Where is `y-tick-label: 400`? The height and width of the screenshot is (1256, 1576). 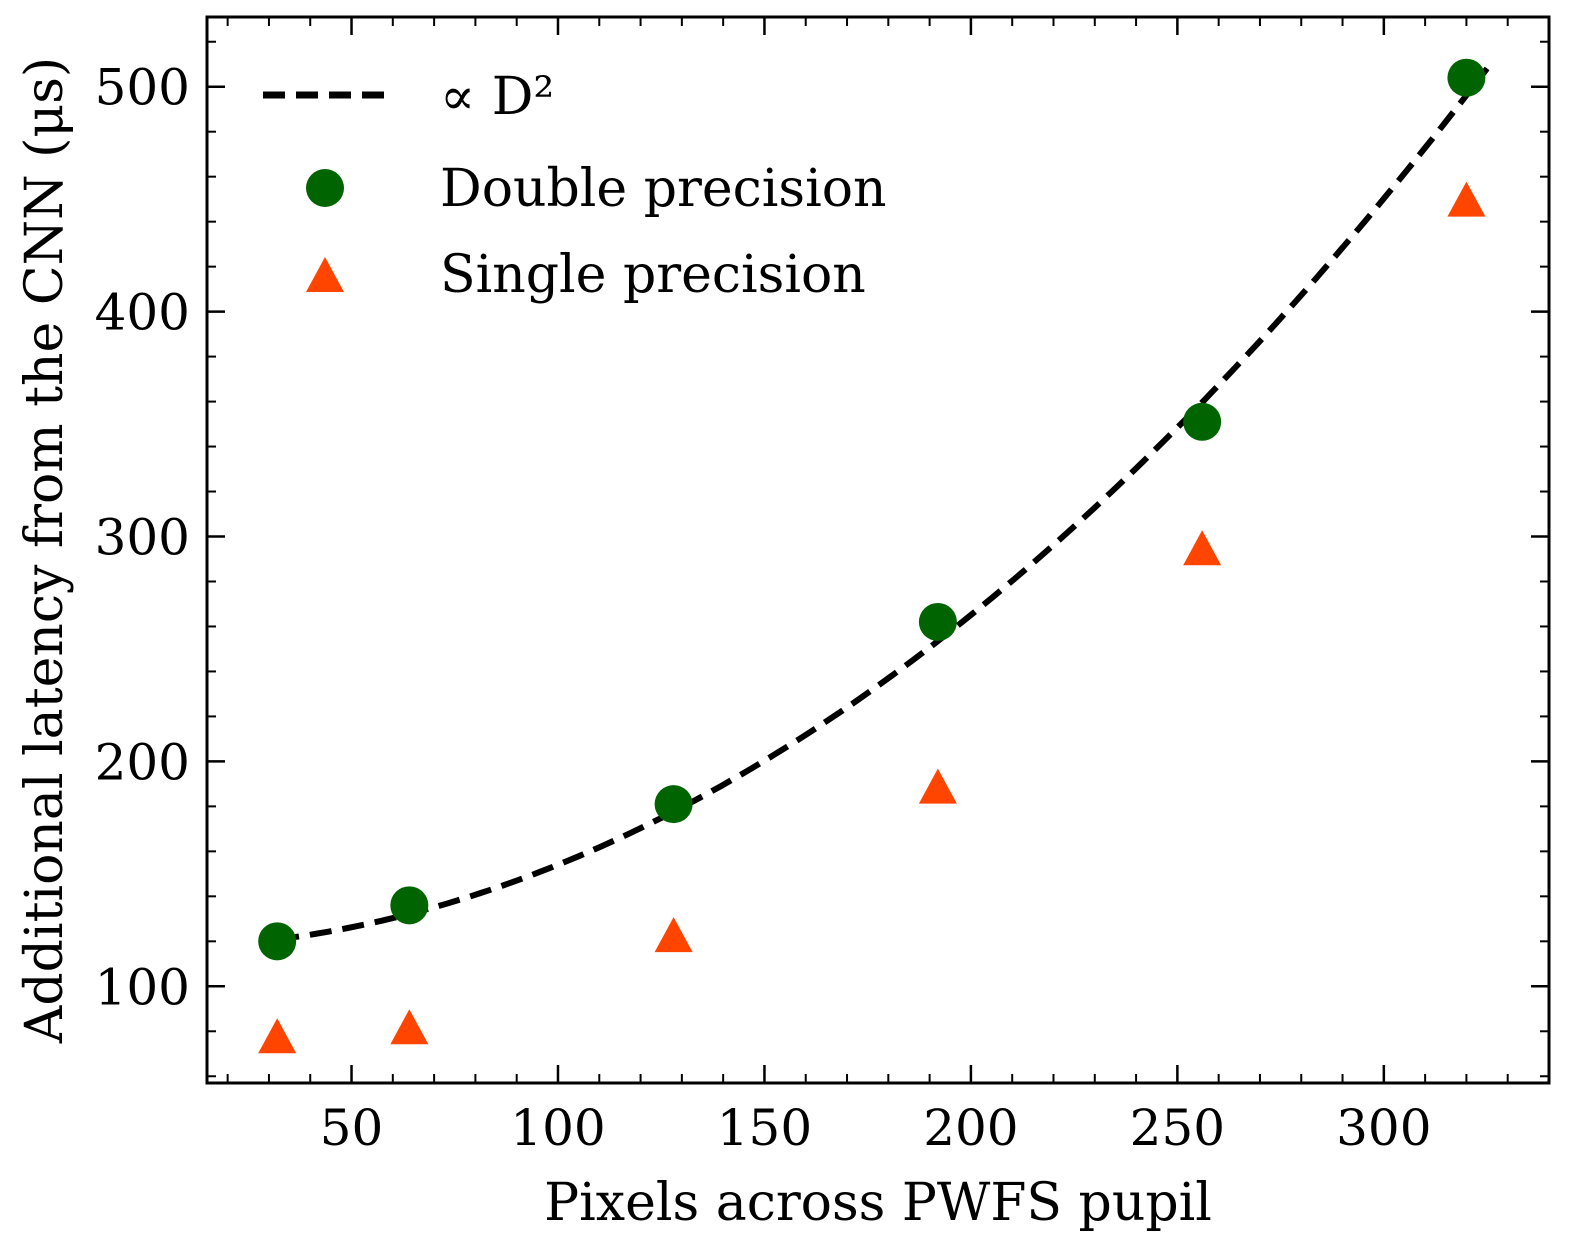 y-tick-label: 400 is located at coordinates (142, 313).